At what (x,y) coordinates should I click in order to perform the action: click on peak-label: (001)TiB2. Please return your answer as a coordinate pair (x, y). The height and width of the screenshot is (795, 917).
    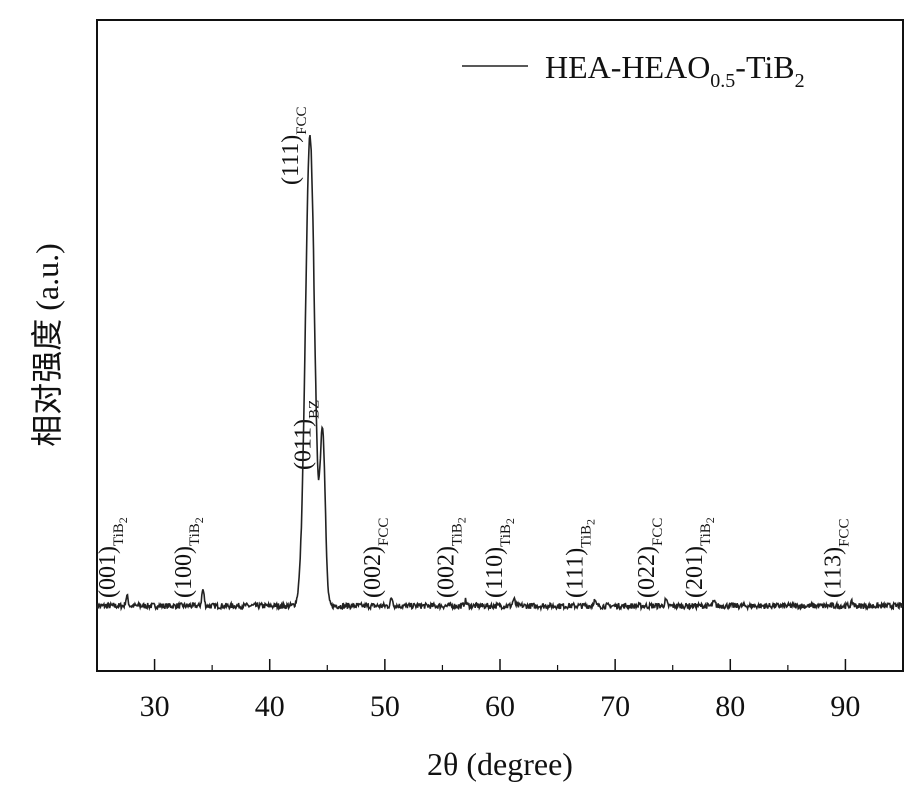
    Looking at the image, I should click on (112, 557).